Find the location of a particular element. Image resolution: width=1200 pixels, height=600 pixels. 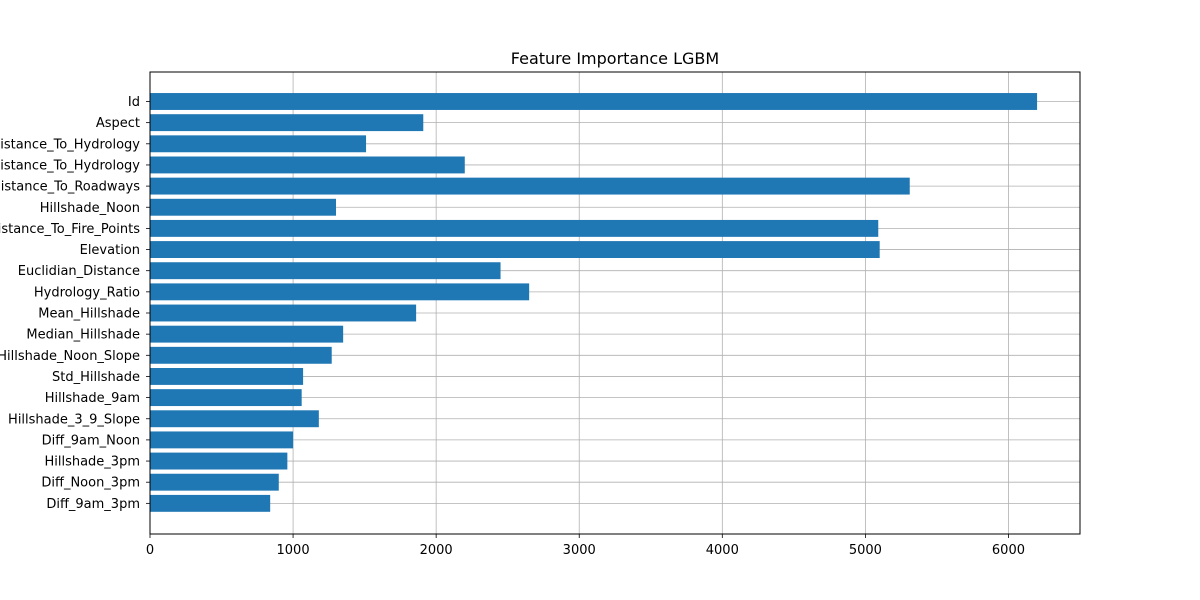

y-tick-label: Horizontal_Distance_To_Fire_Points is located at coordinates (70, 229).